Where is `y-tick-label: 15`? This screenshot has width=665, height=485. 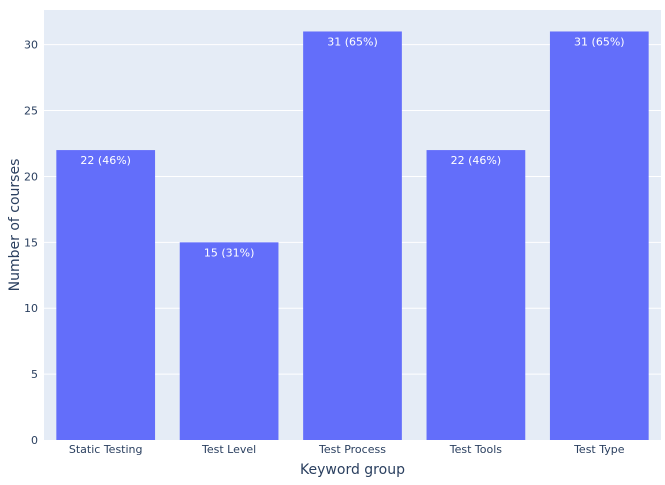
y-tick-label: 15 is located at coordinates (31, 242).